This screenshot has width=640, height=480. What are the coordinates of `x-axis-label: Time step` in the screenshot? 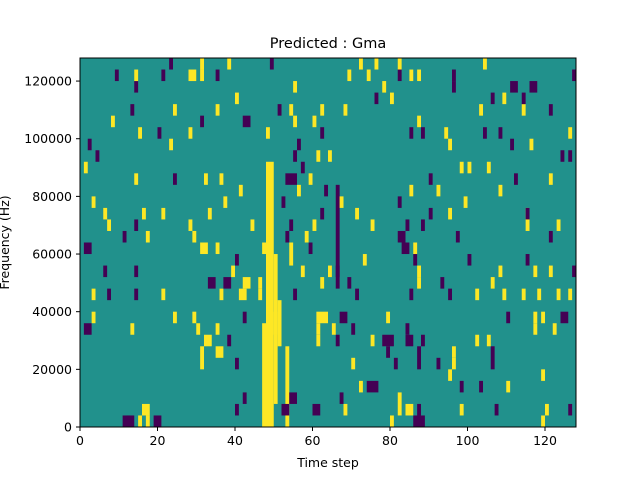 It's located at (327, 462).